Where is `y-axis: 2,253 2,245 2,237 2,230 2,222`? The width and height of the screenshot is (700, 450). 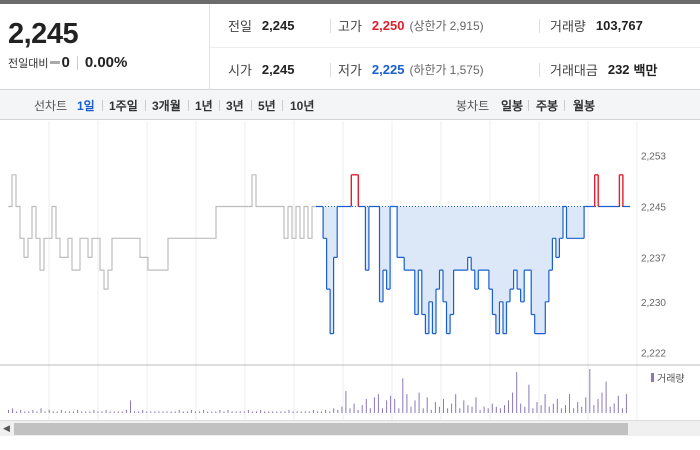 y-axis: 2,253 2,245 2,237 2,230 2,222 is located at coordinates (653, 256).